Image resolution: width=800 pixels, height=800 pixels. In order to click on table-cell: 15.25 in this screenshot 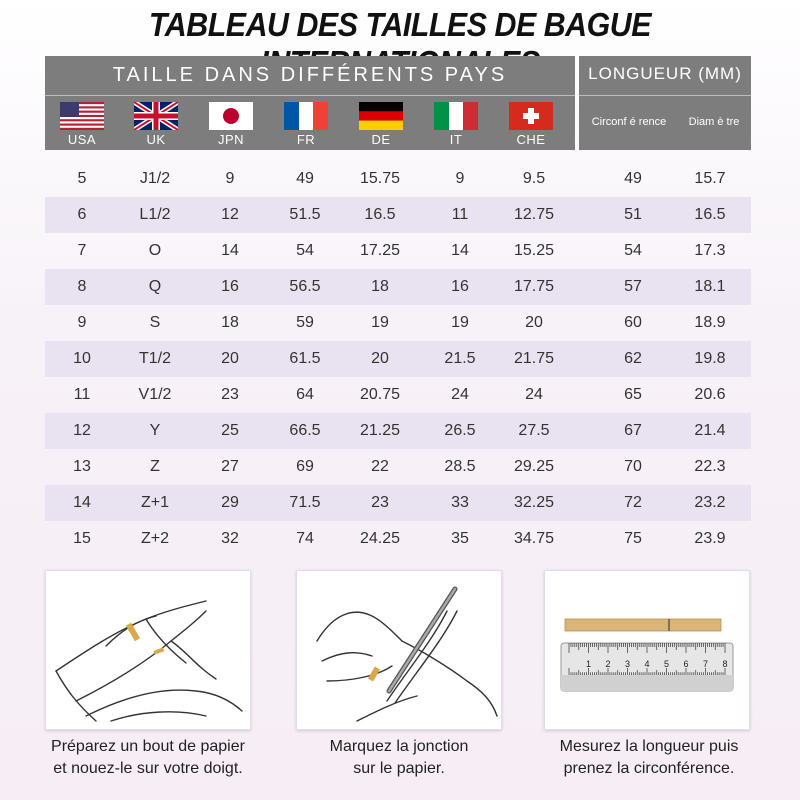, I will do `click(534, 250)`.